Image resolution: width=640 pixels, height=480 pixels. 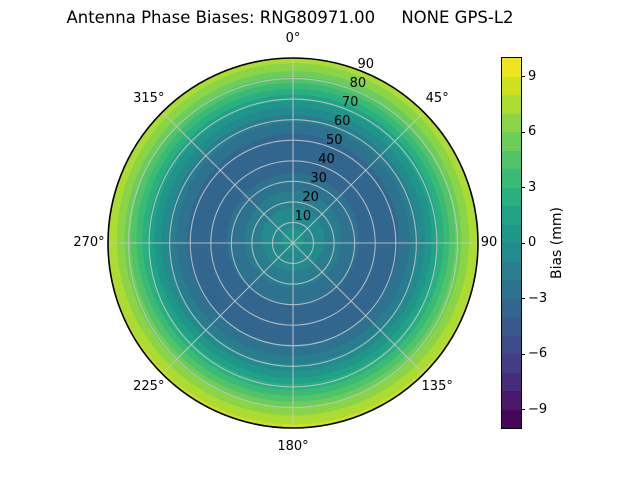 What do you see at coordinates (437, 98) in the screenshot?
I see `theta-tick-label-45: 45°` at bounding box center [437, 98].